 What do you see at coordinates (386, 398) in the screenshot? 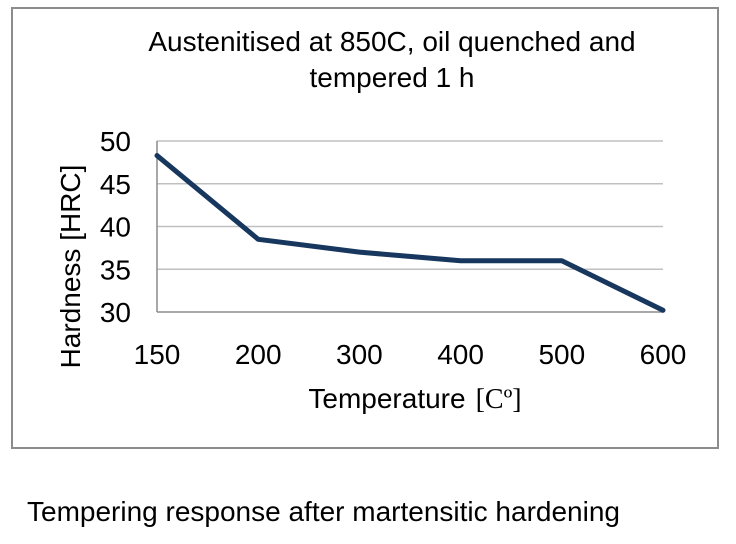
I see `x-axis-title-text: Temperature` at bounding box center [386, 398].